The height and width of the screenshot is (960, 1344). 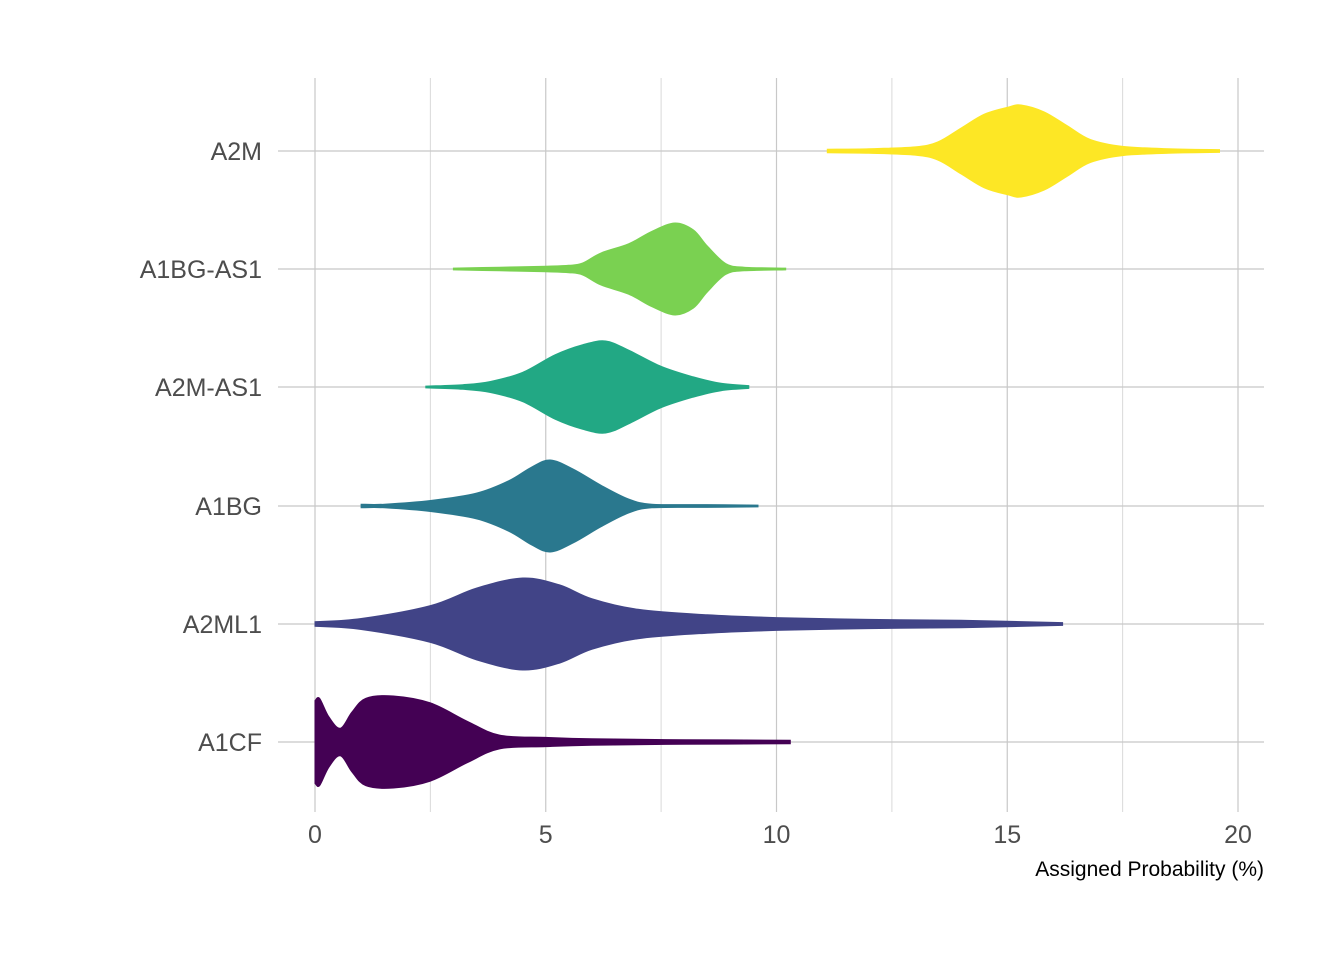 What do you see at coordinates (559, 506) in the screenshot?
I see `violin-a1bg` at bounding box center [559, 506].